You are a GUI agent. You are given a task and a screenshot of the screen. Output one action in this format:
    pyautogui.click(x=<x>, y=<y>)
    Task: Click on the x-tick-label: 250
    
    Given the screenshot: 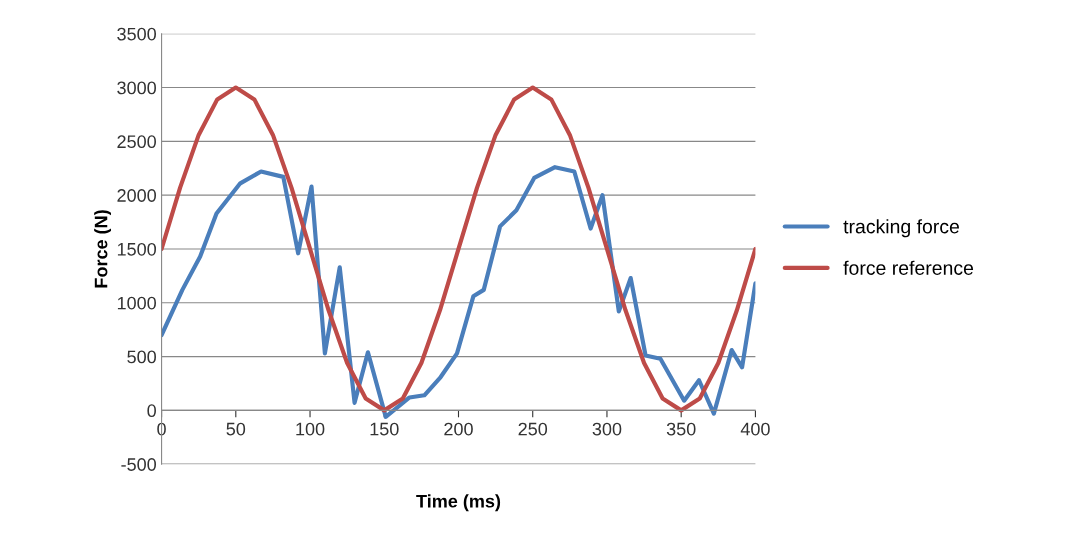 What is the action you would take?
    pyautogui.click(x=533, y=429)
    